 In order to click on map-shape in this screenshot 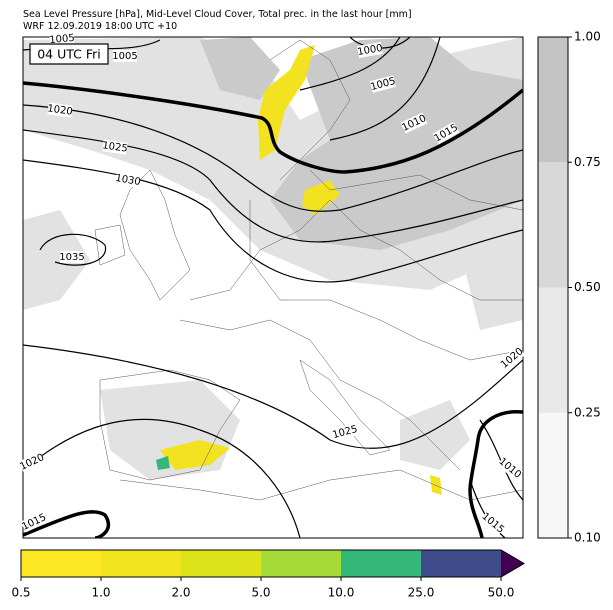, I will do `click(163, 463)`.